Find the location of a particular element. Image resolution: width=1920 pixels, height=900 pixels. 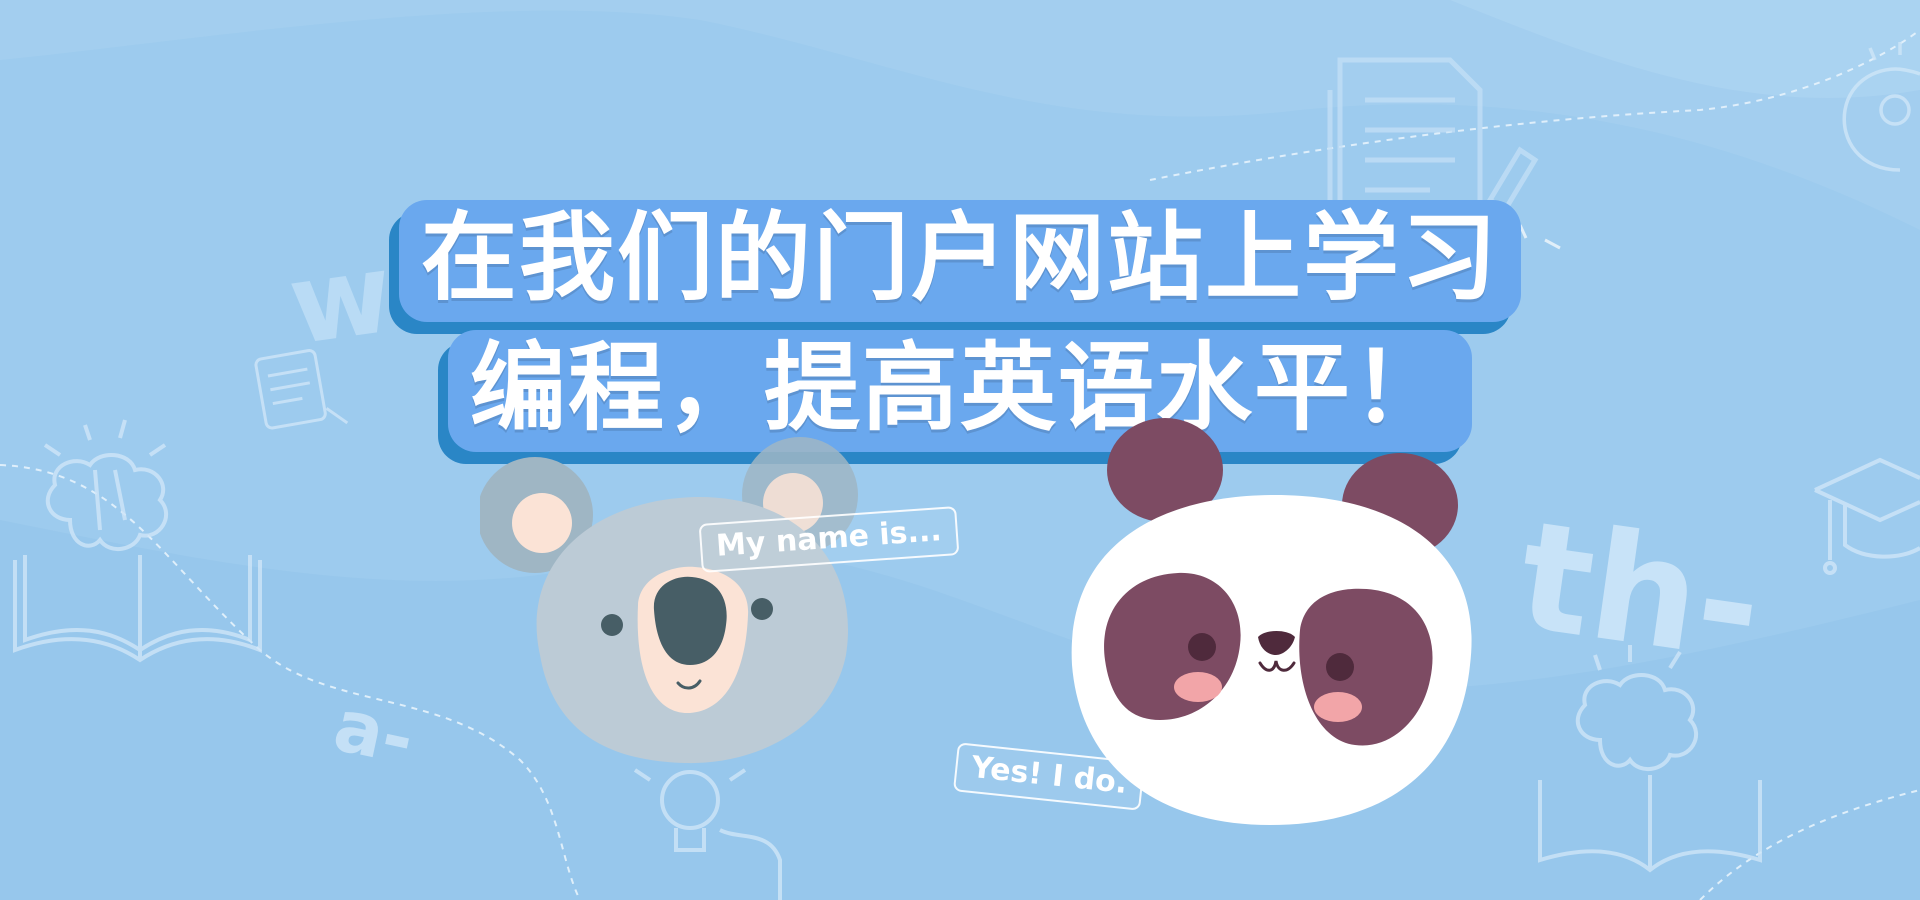

head-idea-icon is located at coordinates (1881, 107).